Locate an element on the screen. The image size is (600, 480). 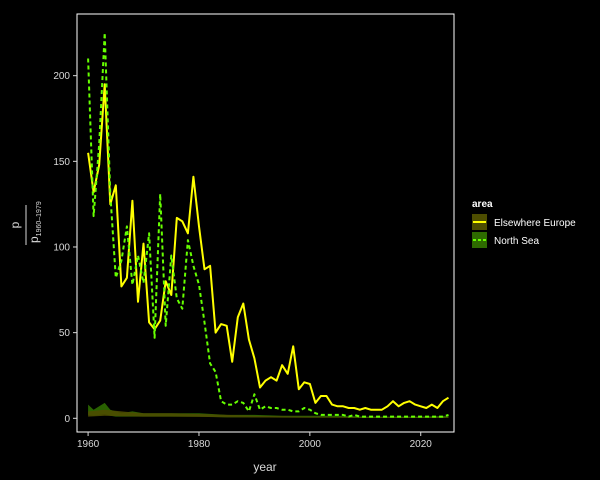
x-tick-label-1980: 1980 is located at coordinates (199, 444).